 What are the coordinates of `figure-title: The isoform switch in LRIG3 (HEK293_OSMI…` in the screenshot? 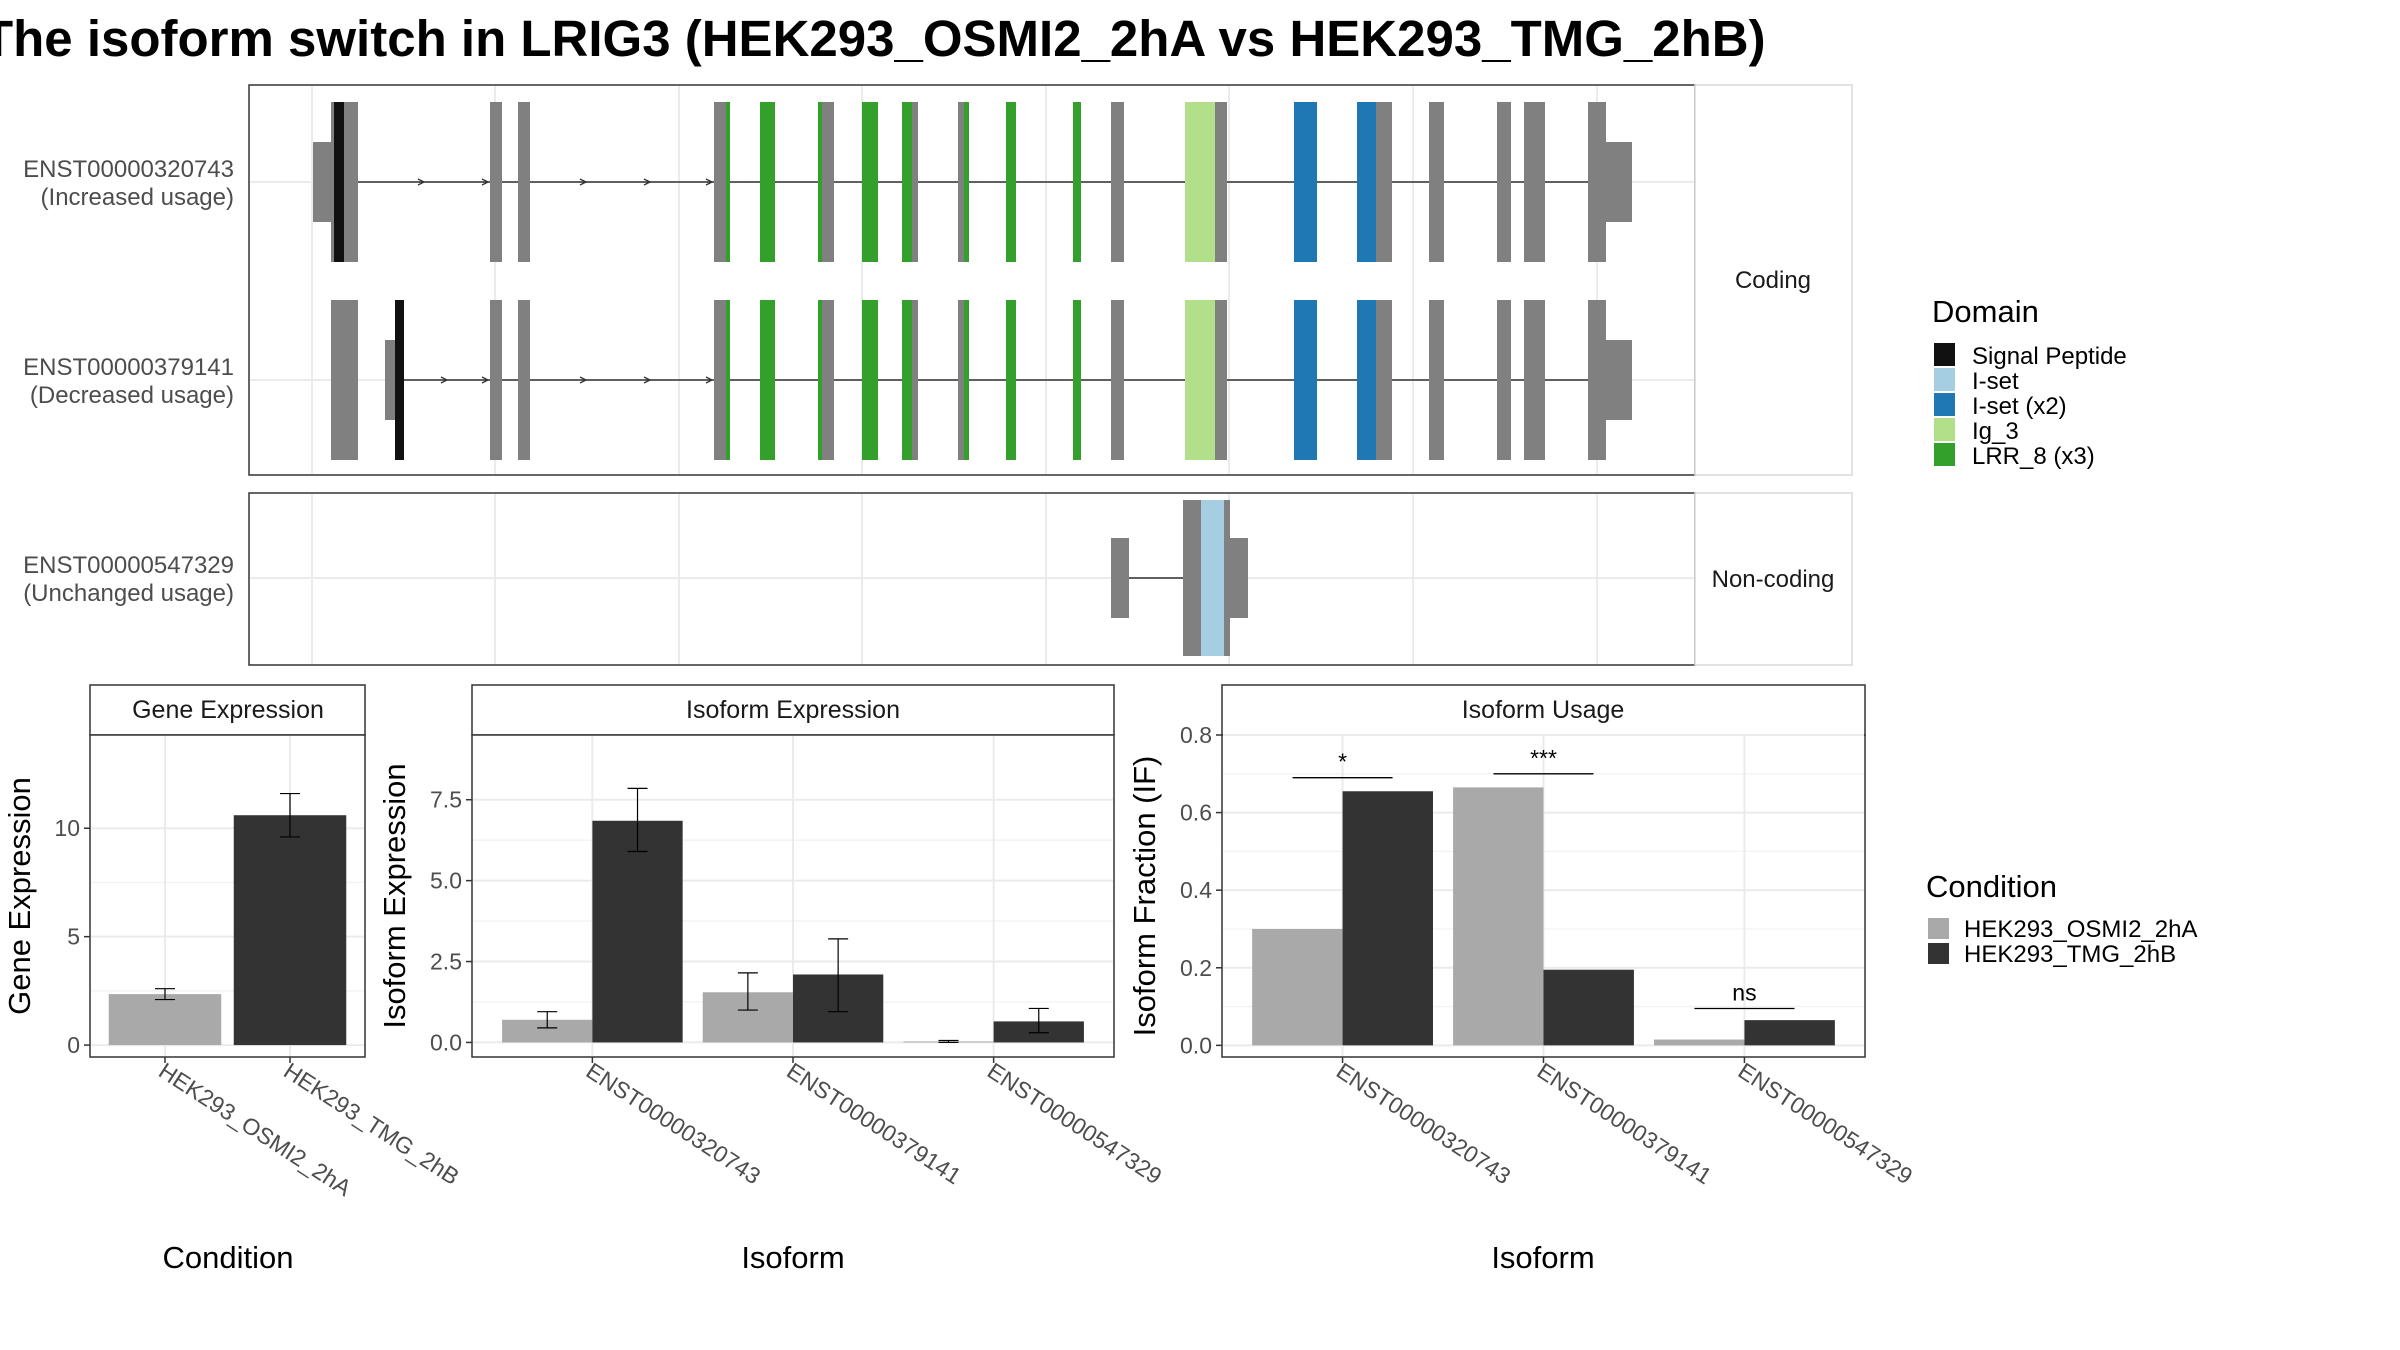 It's located at (883, 38).